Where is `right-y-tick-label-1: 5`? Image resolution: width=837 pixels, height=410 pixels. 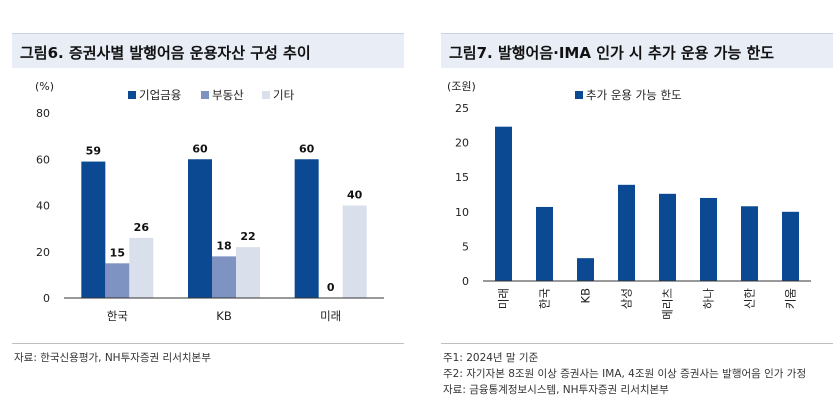 right-y-tick-label-1: 5 is located at coordinates (465, 246).